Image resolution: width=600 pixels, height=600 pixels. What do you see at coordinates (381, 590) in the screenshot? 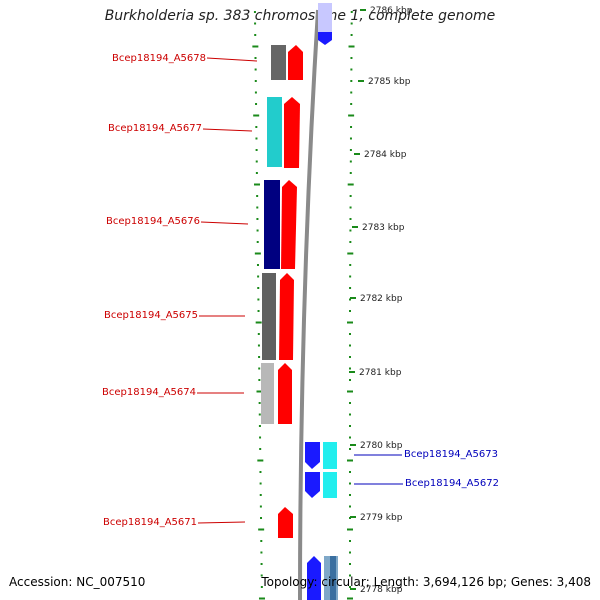
I see `kbp-label: 2778 kbp` at bounding box center [381, 590].